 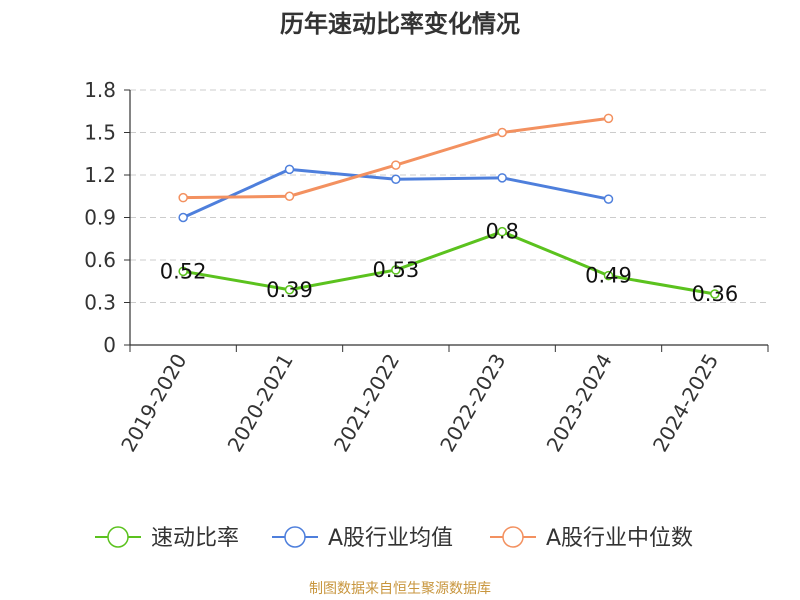 What do you see at coordinates (100, 133) in the screenshot?
I see `y-tick-label: 1.5` at bounding box center [100, 133].